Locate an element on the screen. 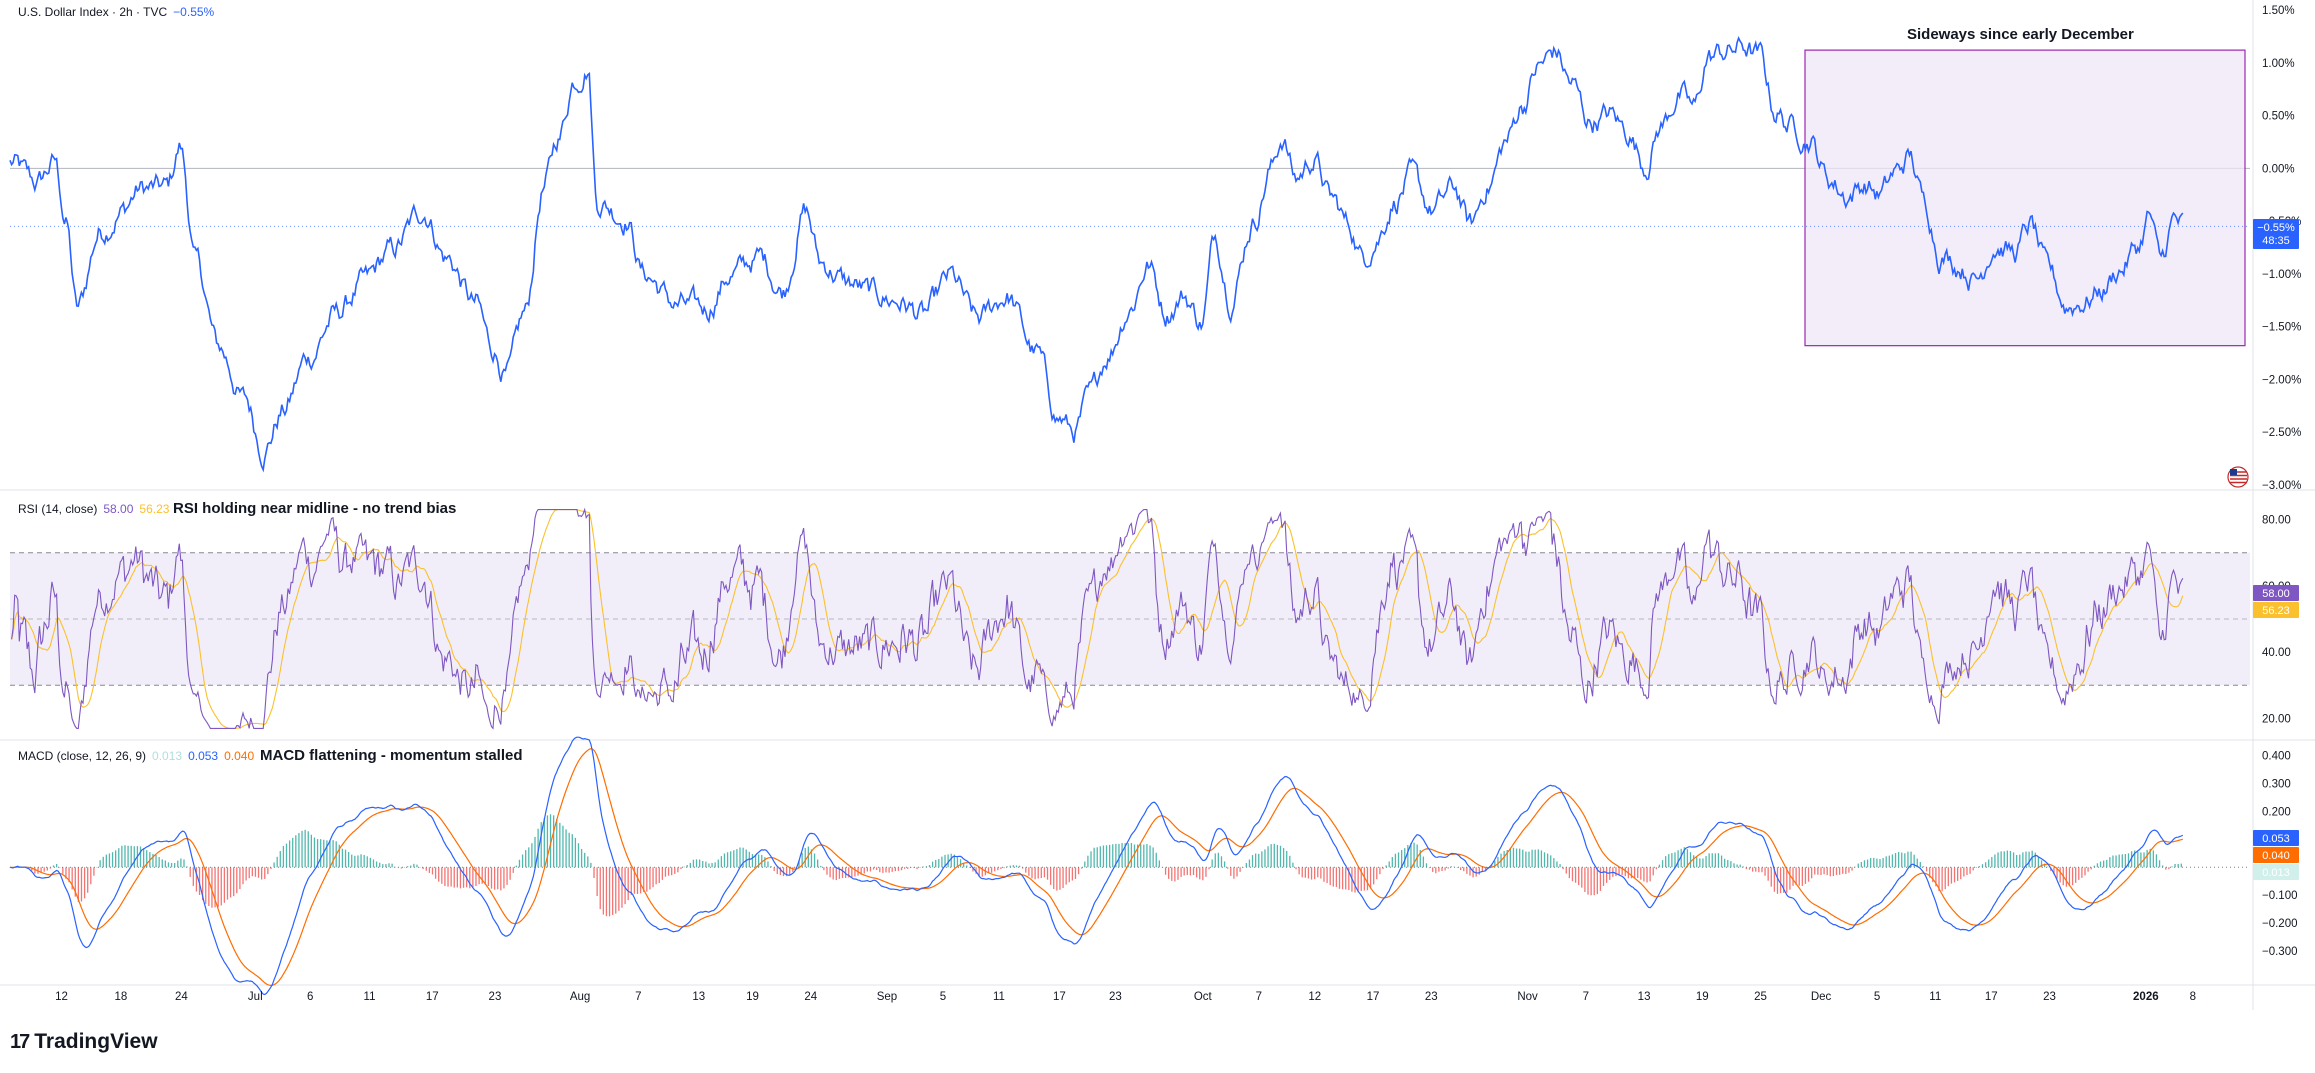 This screenshot has width=2315, height=1073. rsi-axis-tick: 80.00 is located at coordinates (2276, 521).